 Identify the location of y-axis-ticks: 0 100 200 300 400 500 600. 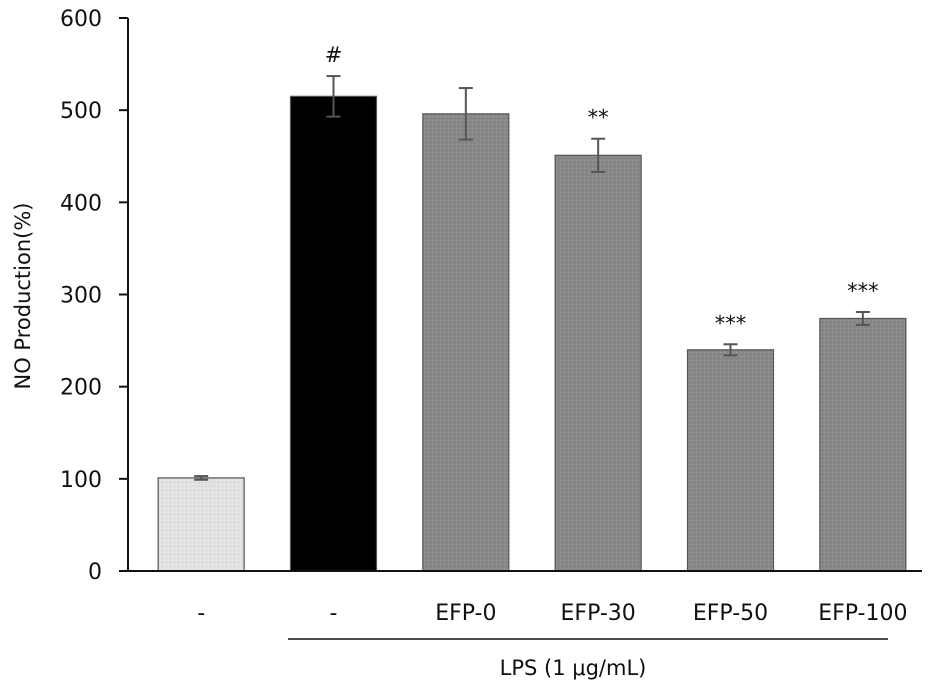
(94, 296).